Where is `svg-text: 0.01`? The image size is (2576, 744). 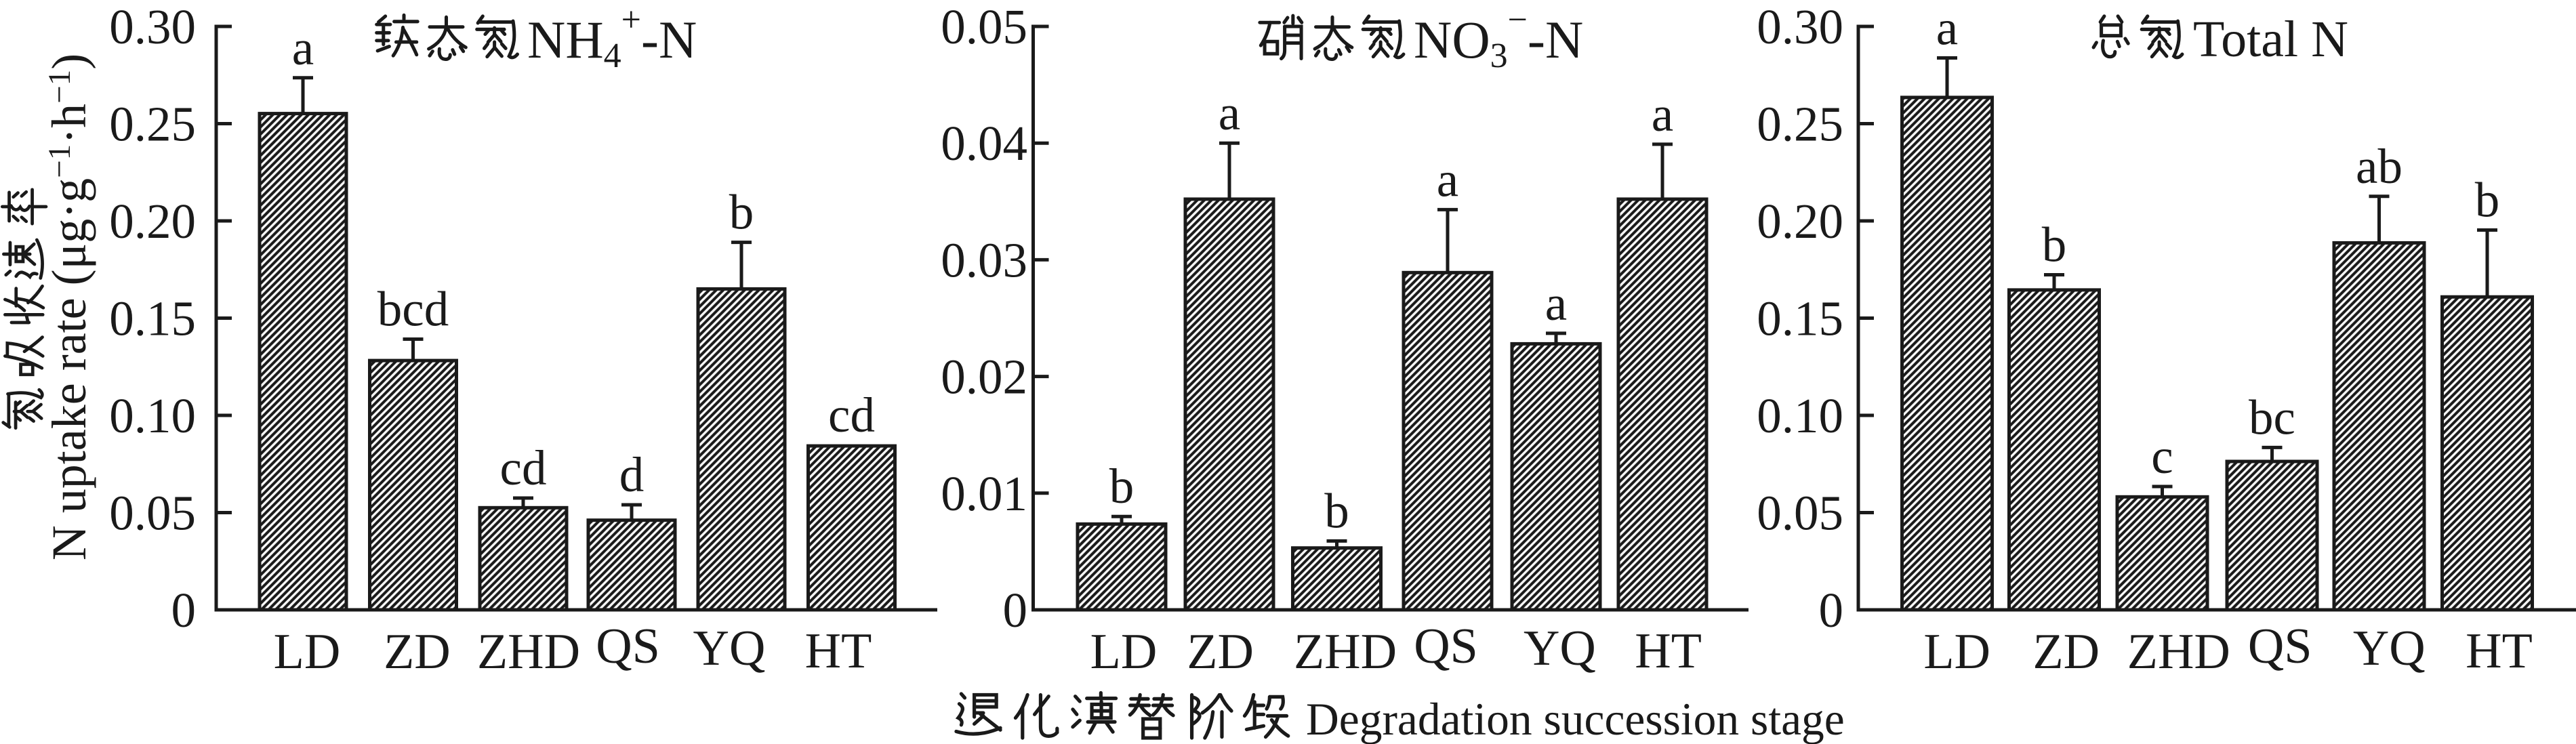 svg-text: 0.01 is located at coordinates (984, 493).